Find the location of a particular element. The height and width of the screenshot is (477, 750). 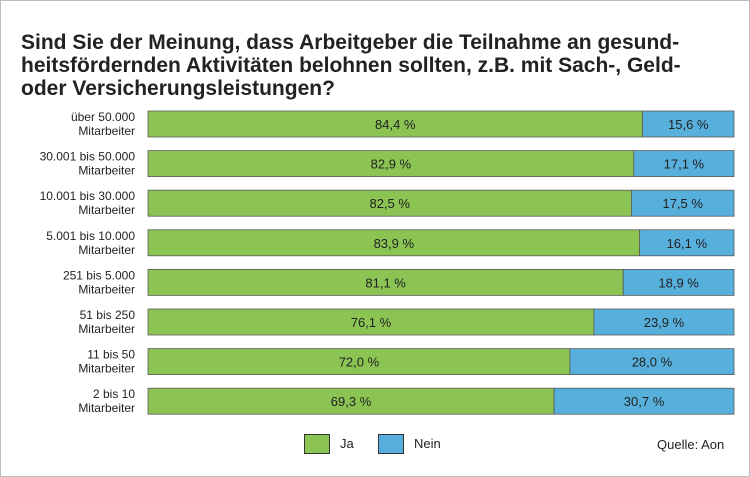

data-label: 16,1 % is located at coordinates (687, 243).